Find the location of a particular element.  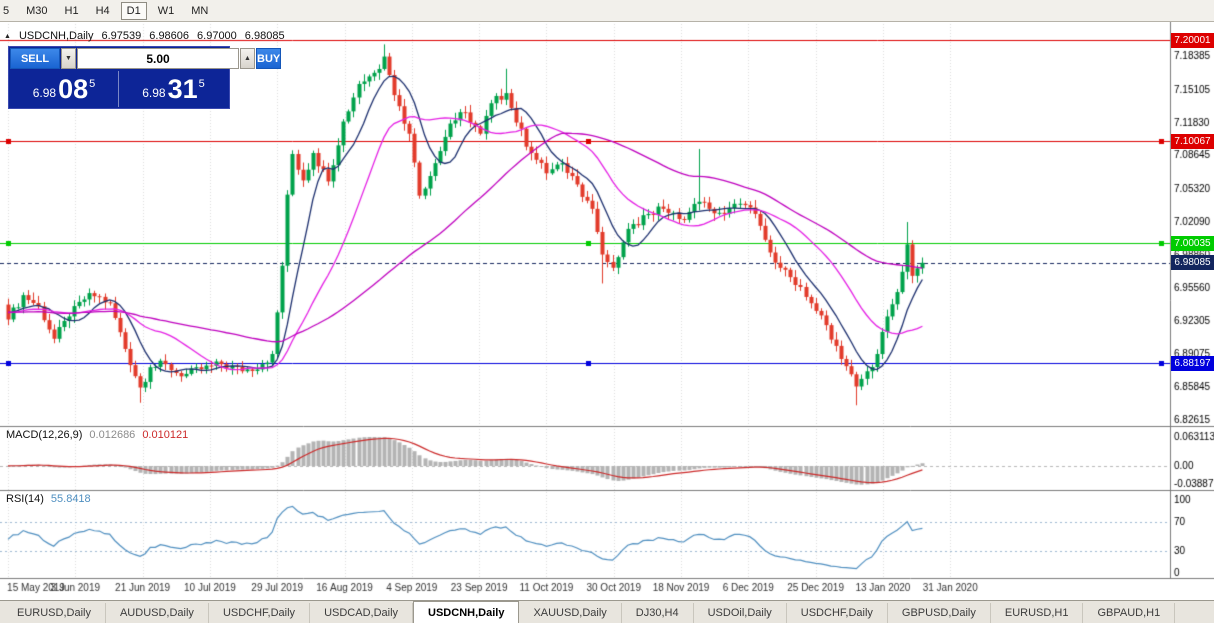

chart-symbol-title: USDCNH,Daily is located at coordinates (56, 36).